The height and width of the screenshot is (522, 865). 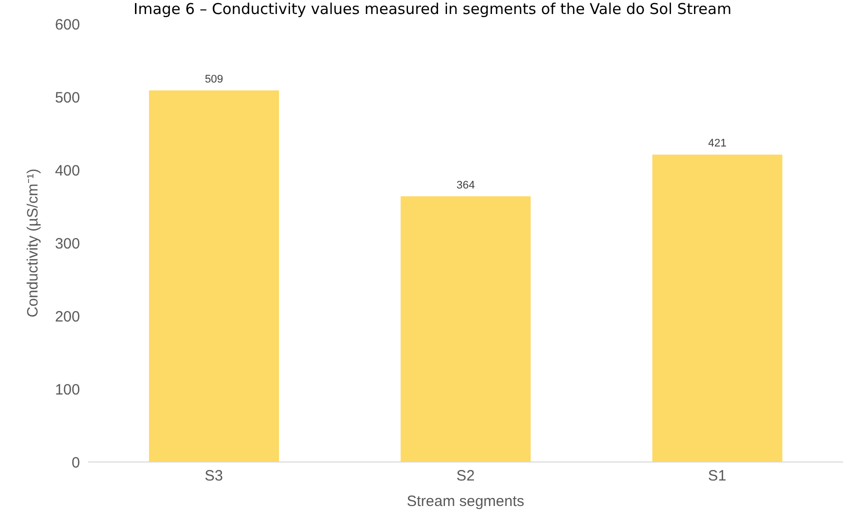 What do you see at coordinates (67, 243) in the screenshot?
I see `y-tick-label: 300` at bounding box center [67, 243].